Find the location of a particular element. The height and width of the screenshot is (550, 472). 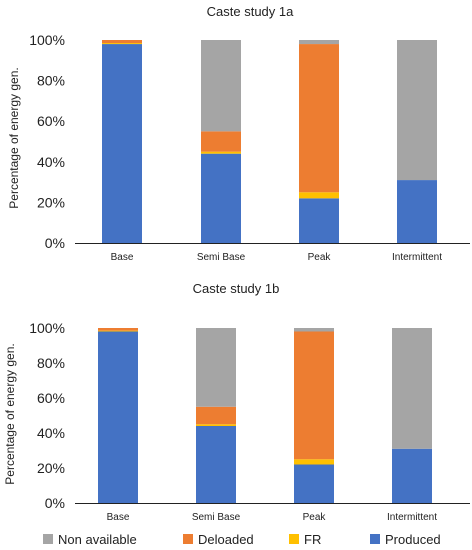

legend-item-deloaded: Deloaded is located at coordinates (218, 539).